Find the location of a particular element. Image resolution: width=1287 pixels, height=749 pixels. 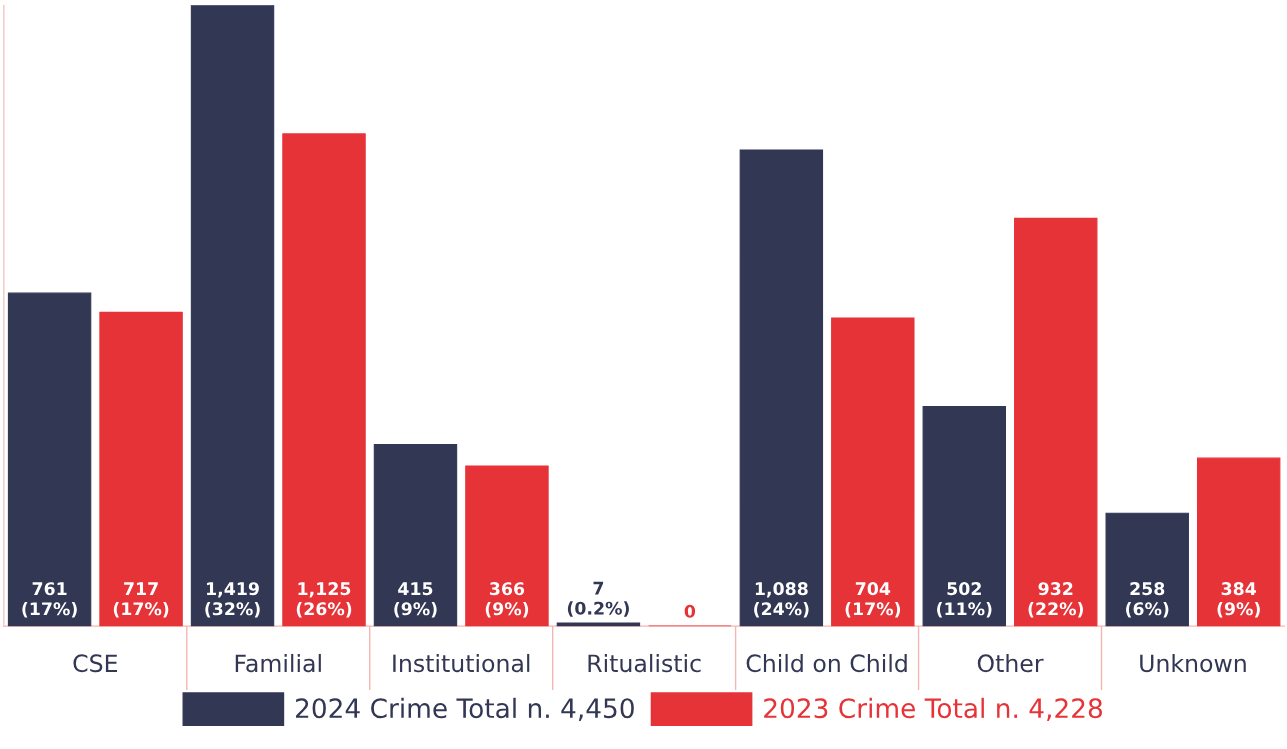

legend-label: 2024 Crime Total n. 4,450 is located at coordinates (464, 709).